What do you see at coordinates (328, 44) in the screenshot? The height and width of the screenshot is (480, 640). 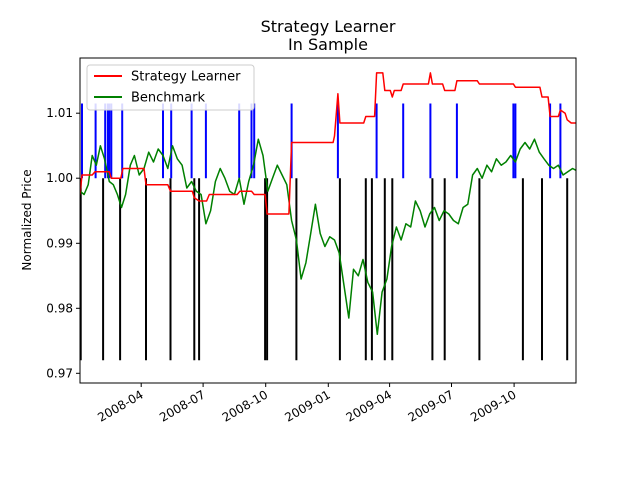 I see `chart-subtitle: In Sample` at bounding box center [328, 44].